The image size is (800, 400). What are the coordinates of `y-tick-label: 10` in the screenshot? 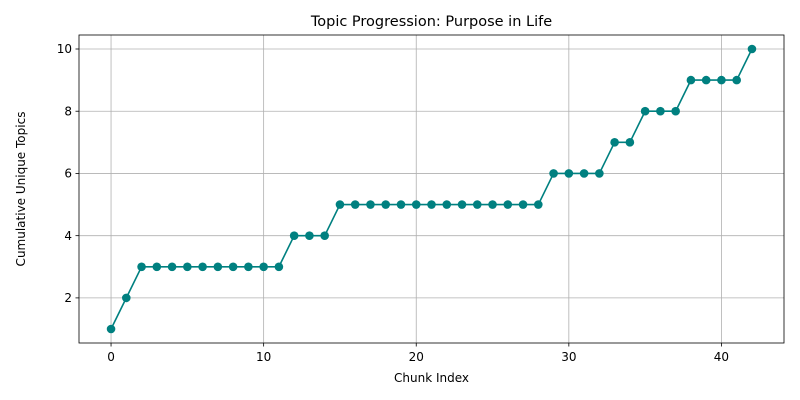 It's located at (64, 49).